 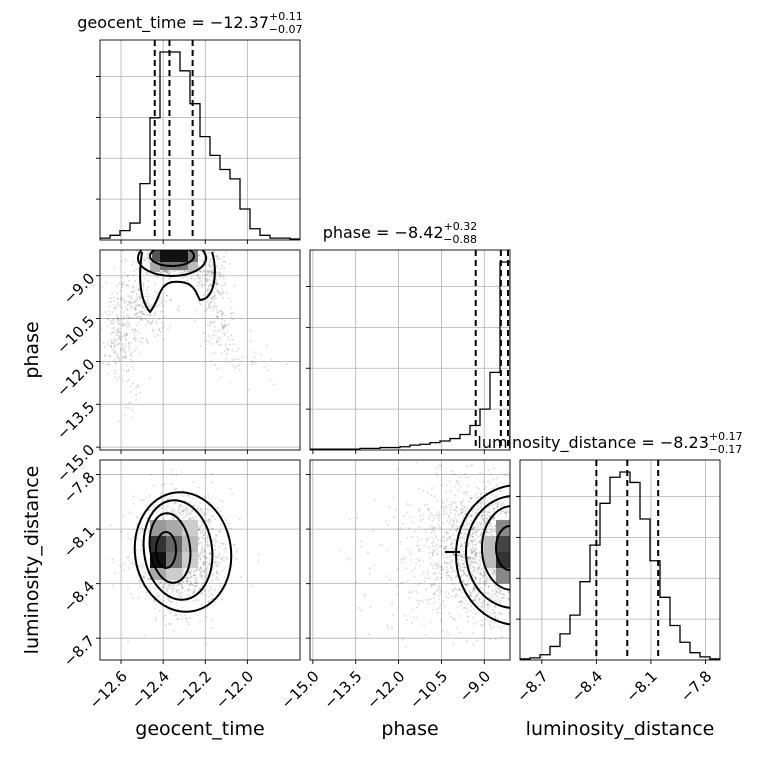 I want to click on x-tick-label-phase: −12.0, so click(x=385, y=689).